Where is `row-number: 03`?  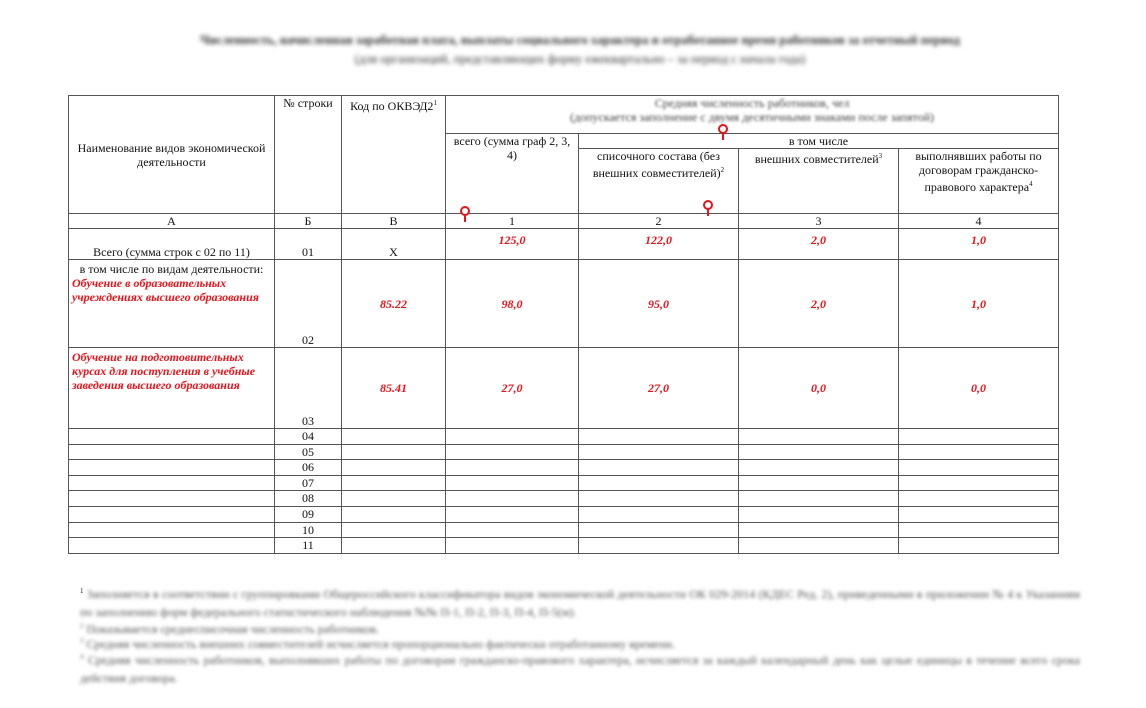
row-number: 03 is located at coordinates (308, 388).